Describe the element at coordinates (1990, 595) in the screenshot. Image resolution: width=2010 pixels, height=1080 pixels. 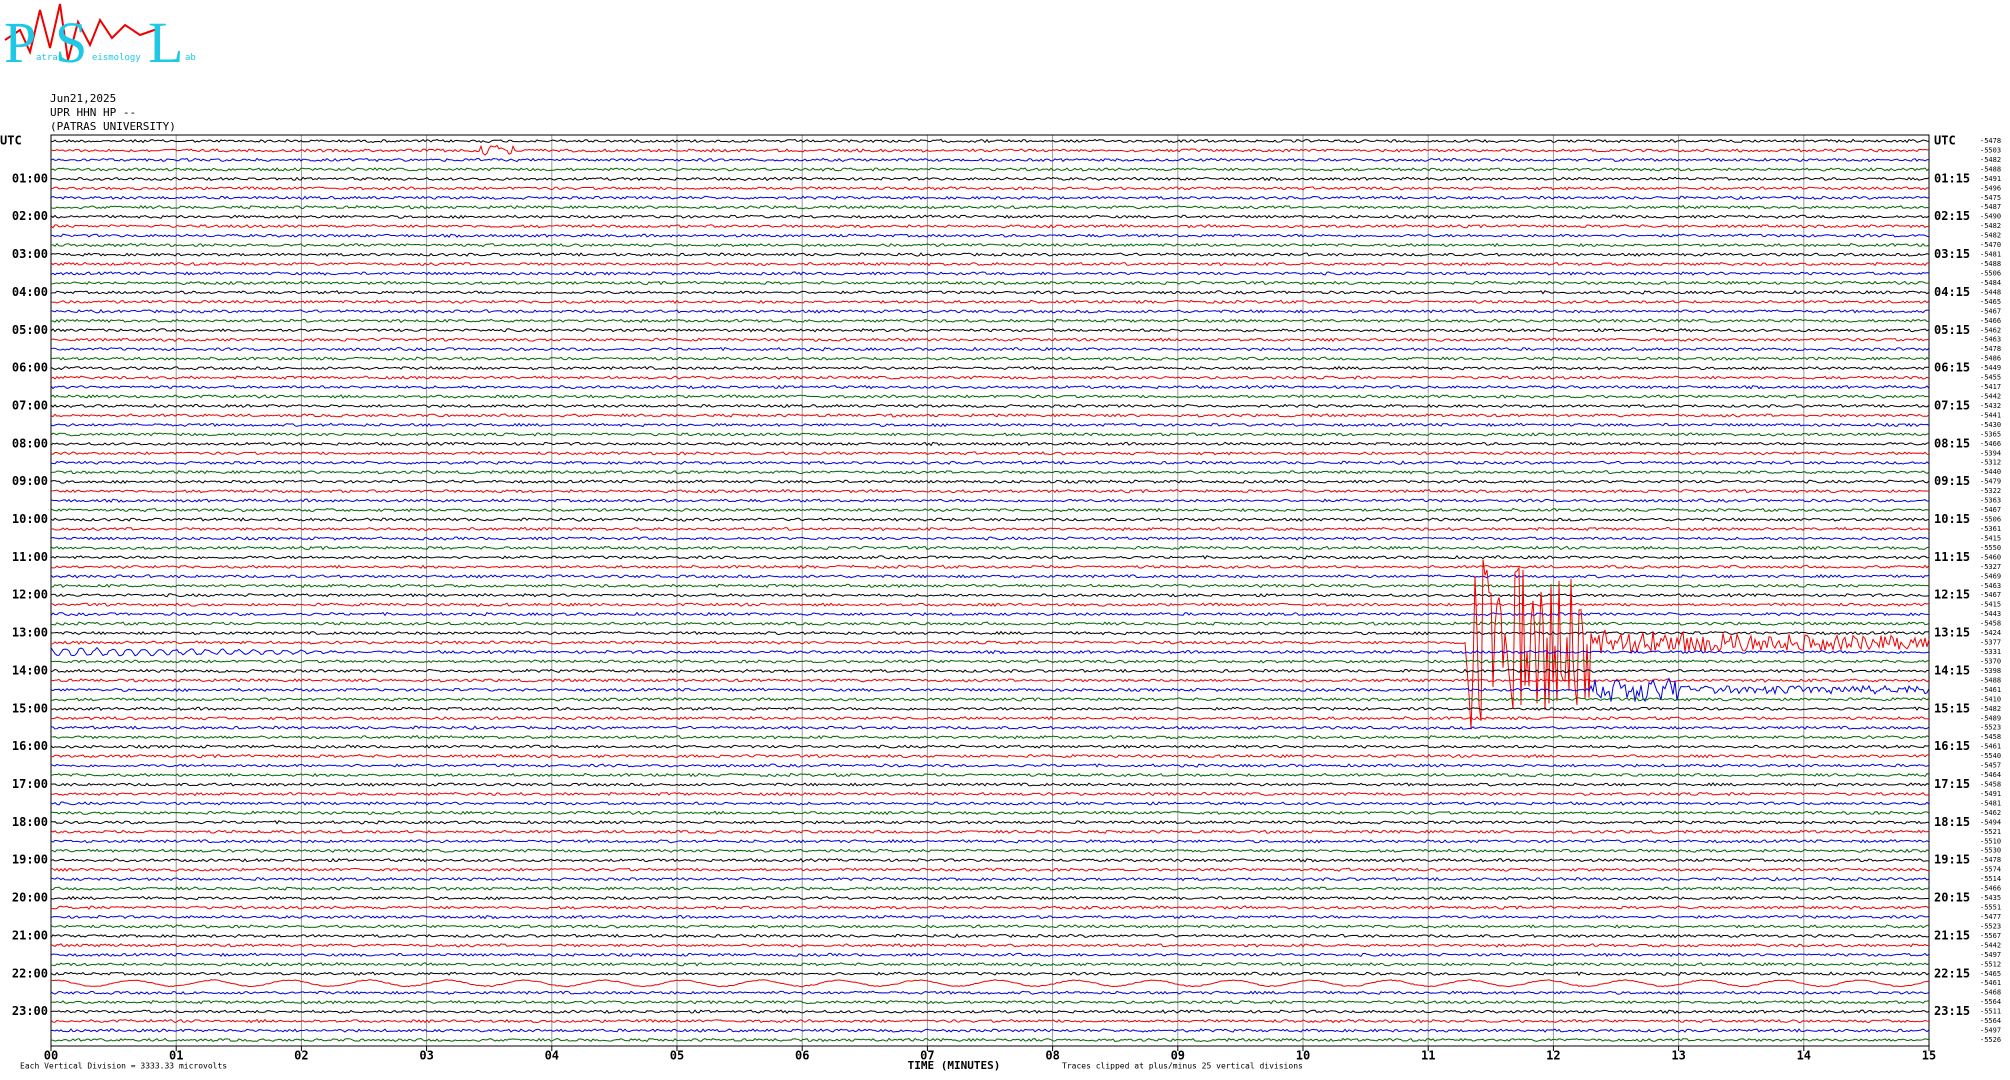
I see `trace-offset: -5467` at that location.